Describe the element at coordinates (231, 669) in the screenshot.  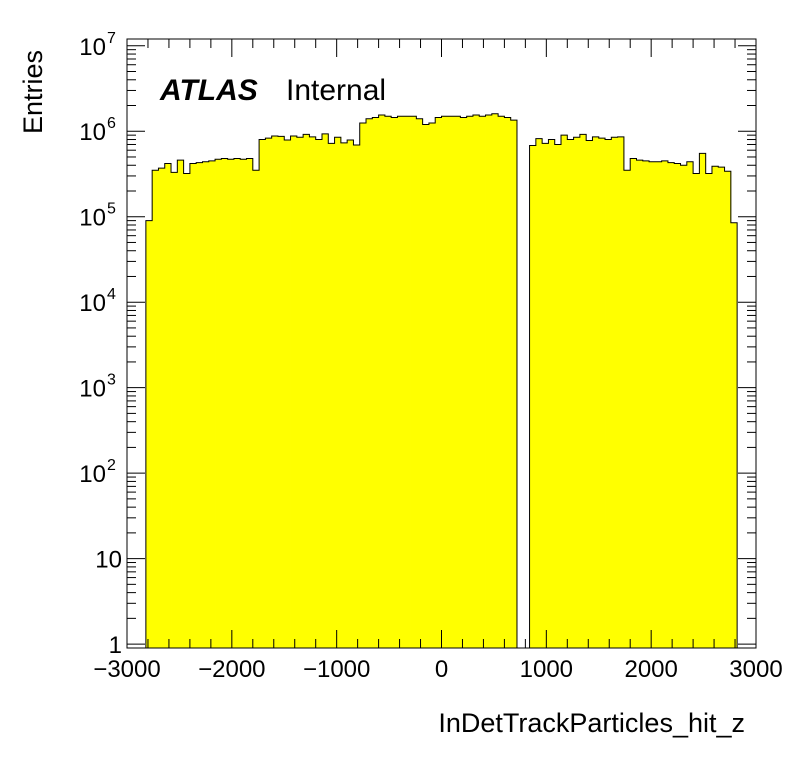
I see `x-tick-label: −2000` at that location.